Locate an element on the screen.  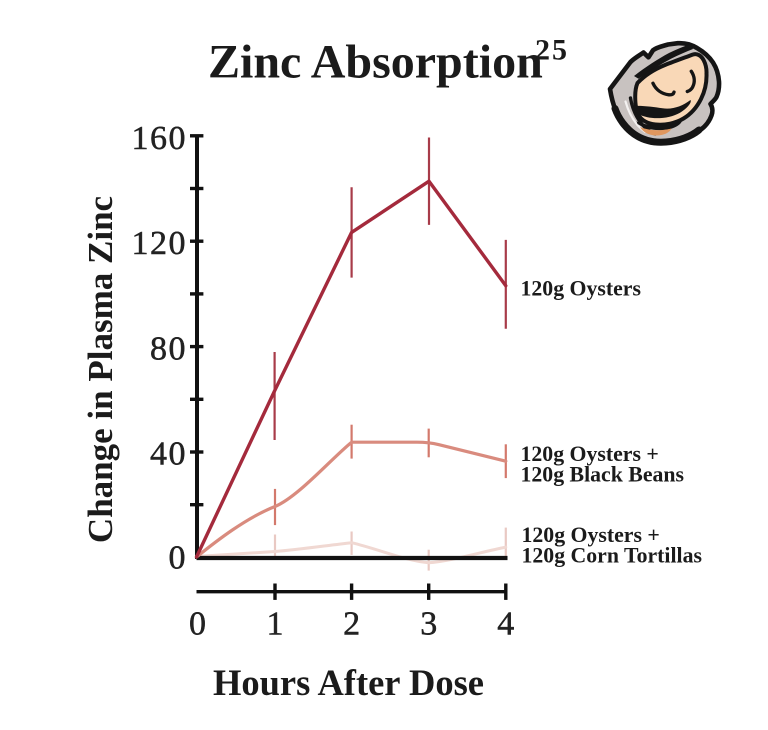
svg-text: 40 is located at coordinates (168, 454).